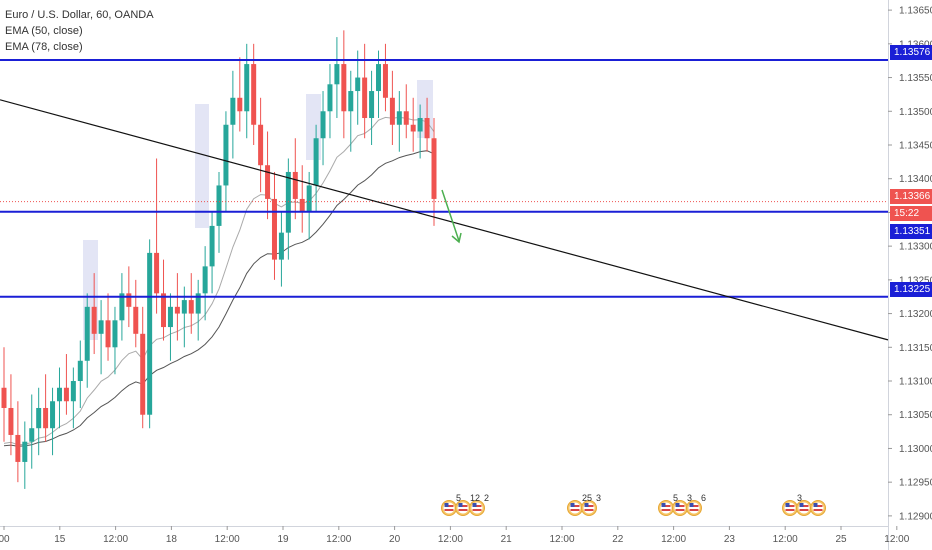 The image size is (932, 550). I want to click on time-tick-label: 00, so click(5, 539).